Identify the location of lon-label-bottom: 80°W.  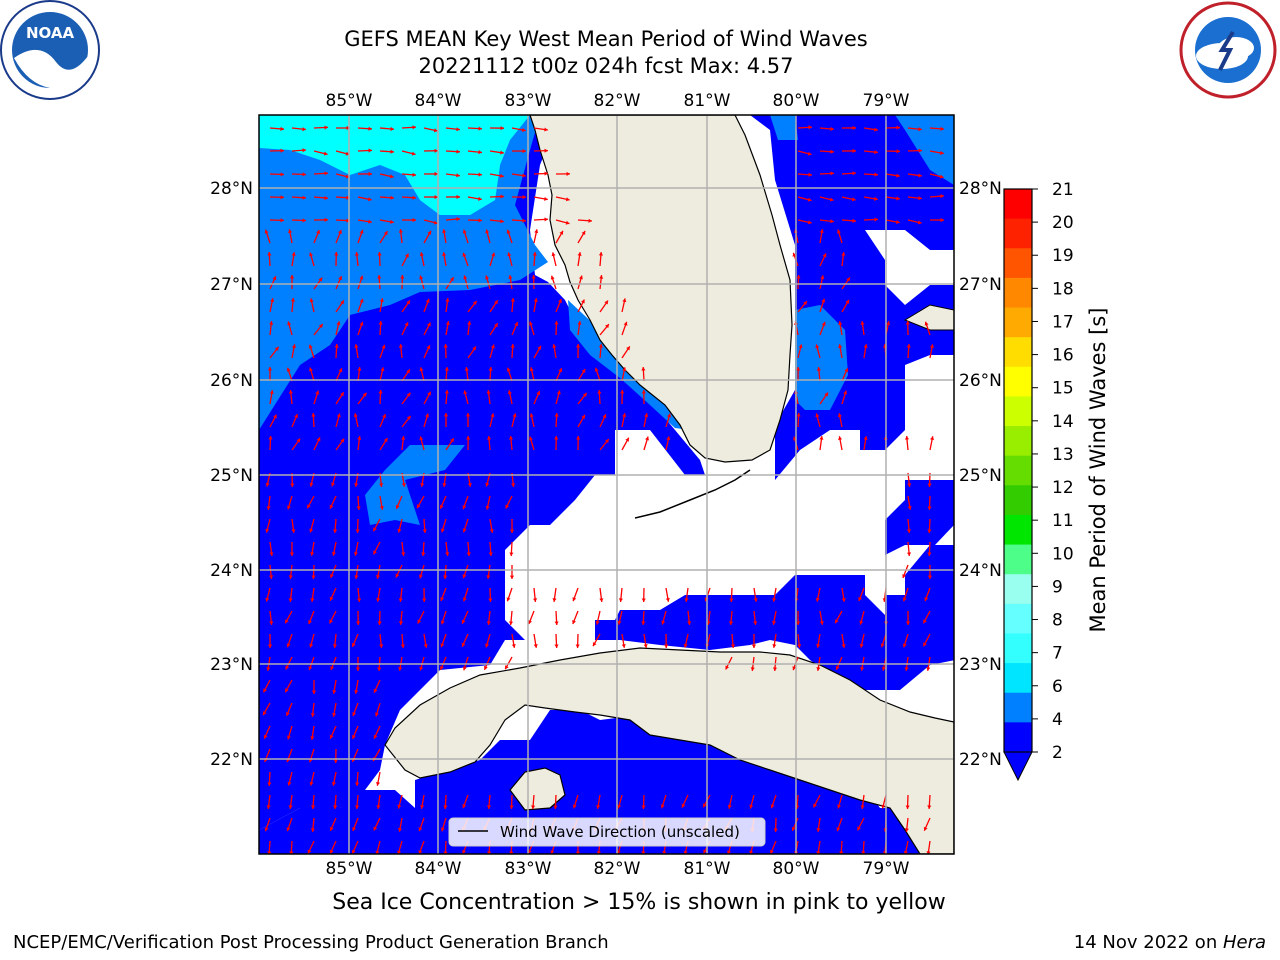
(796, 869).